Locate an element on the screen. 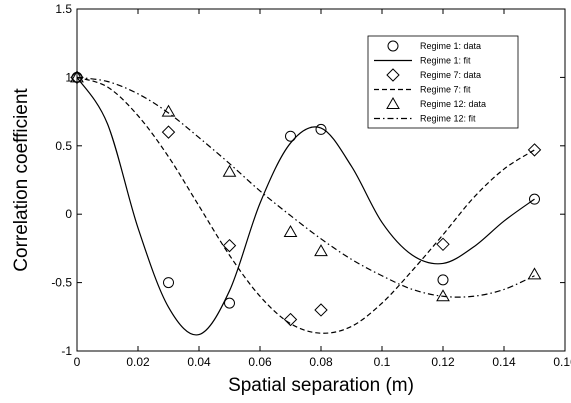 This screenshot has height=403, width=571. legend-label-regime-1-fit: Regime 1: fit is located at coordinates (445, 61).